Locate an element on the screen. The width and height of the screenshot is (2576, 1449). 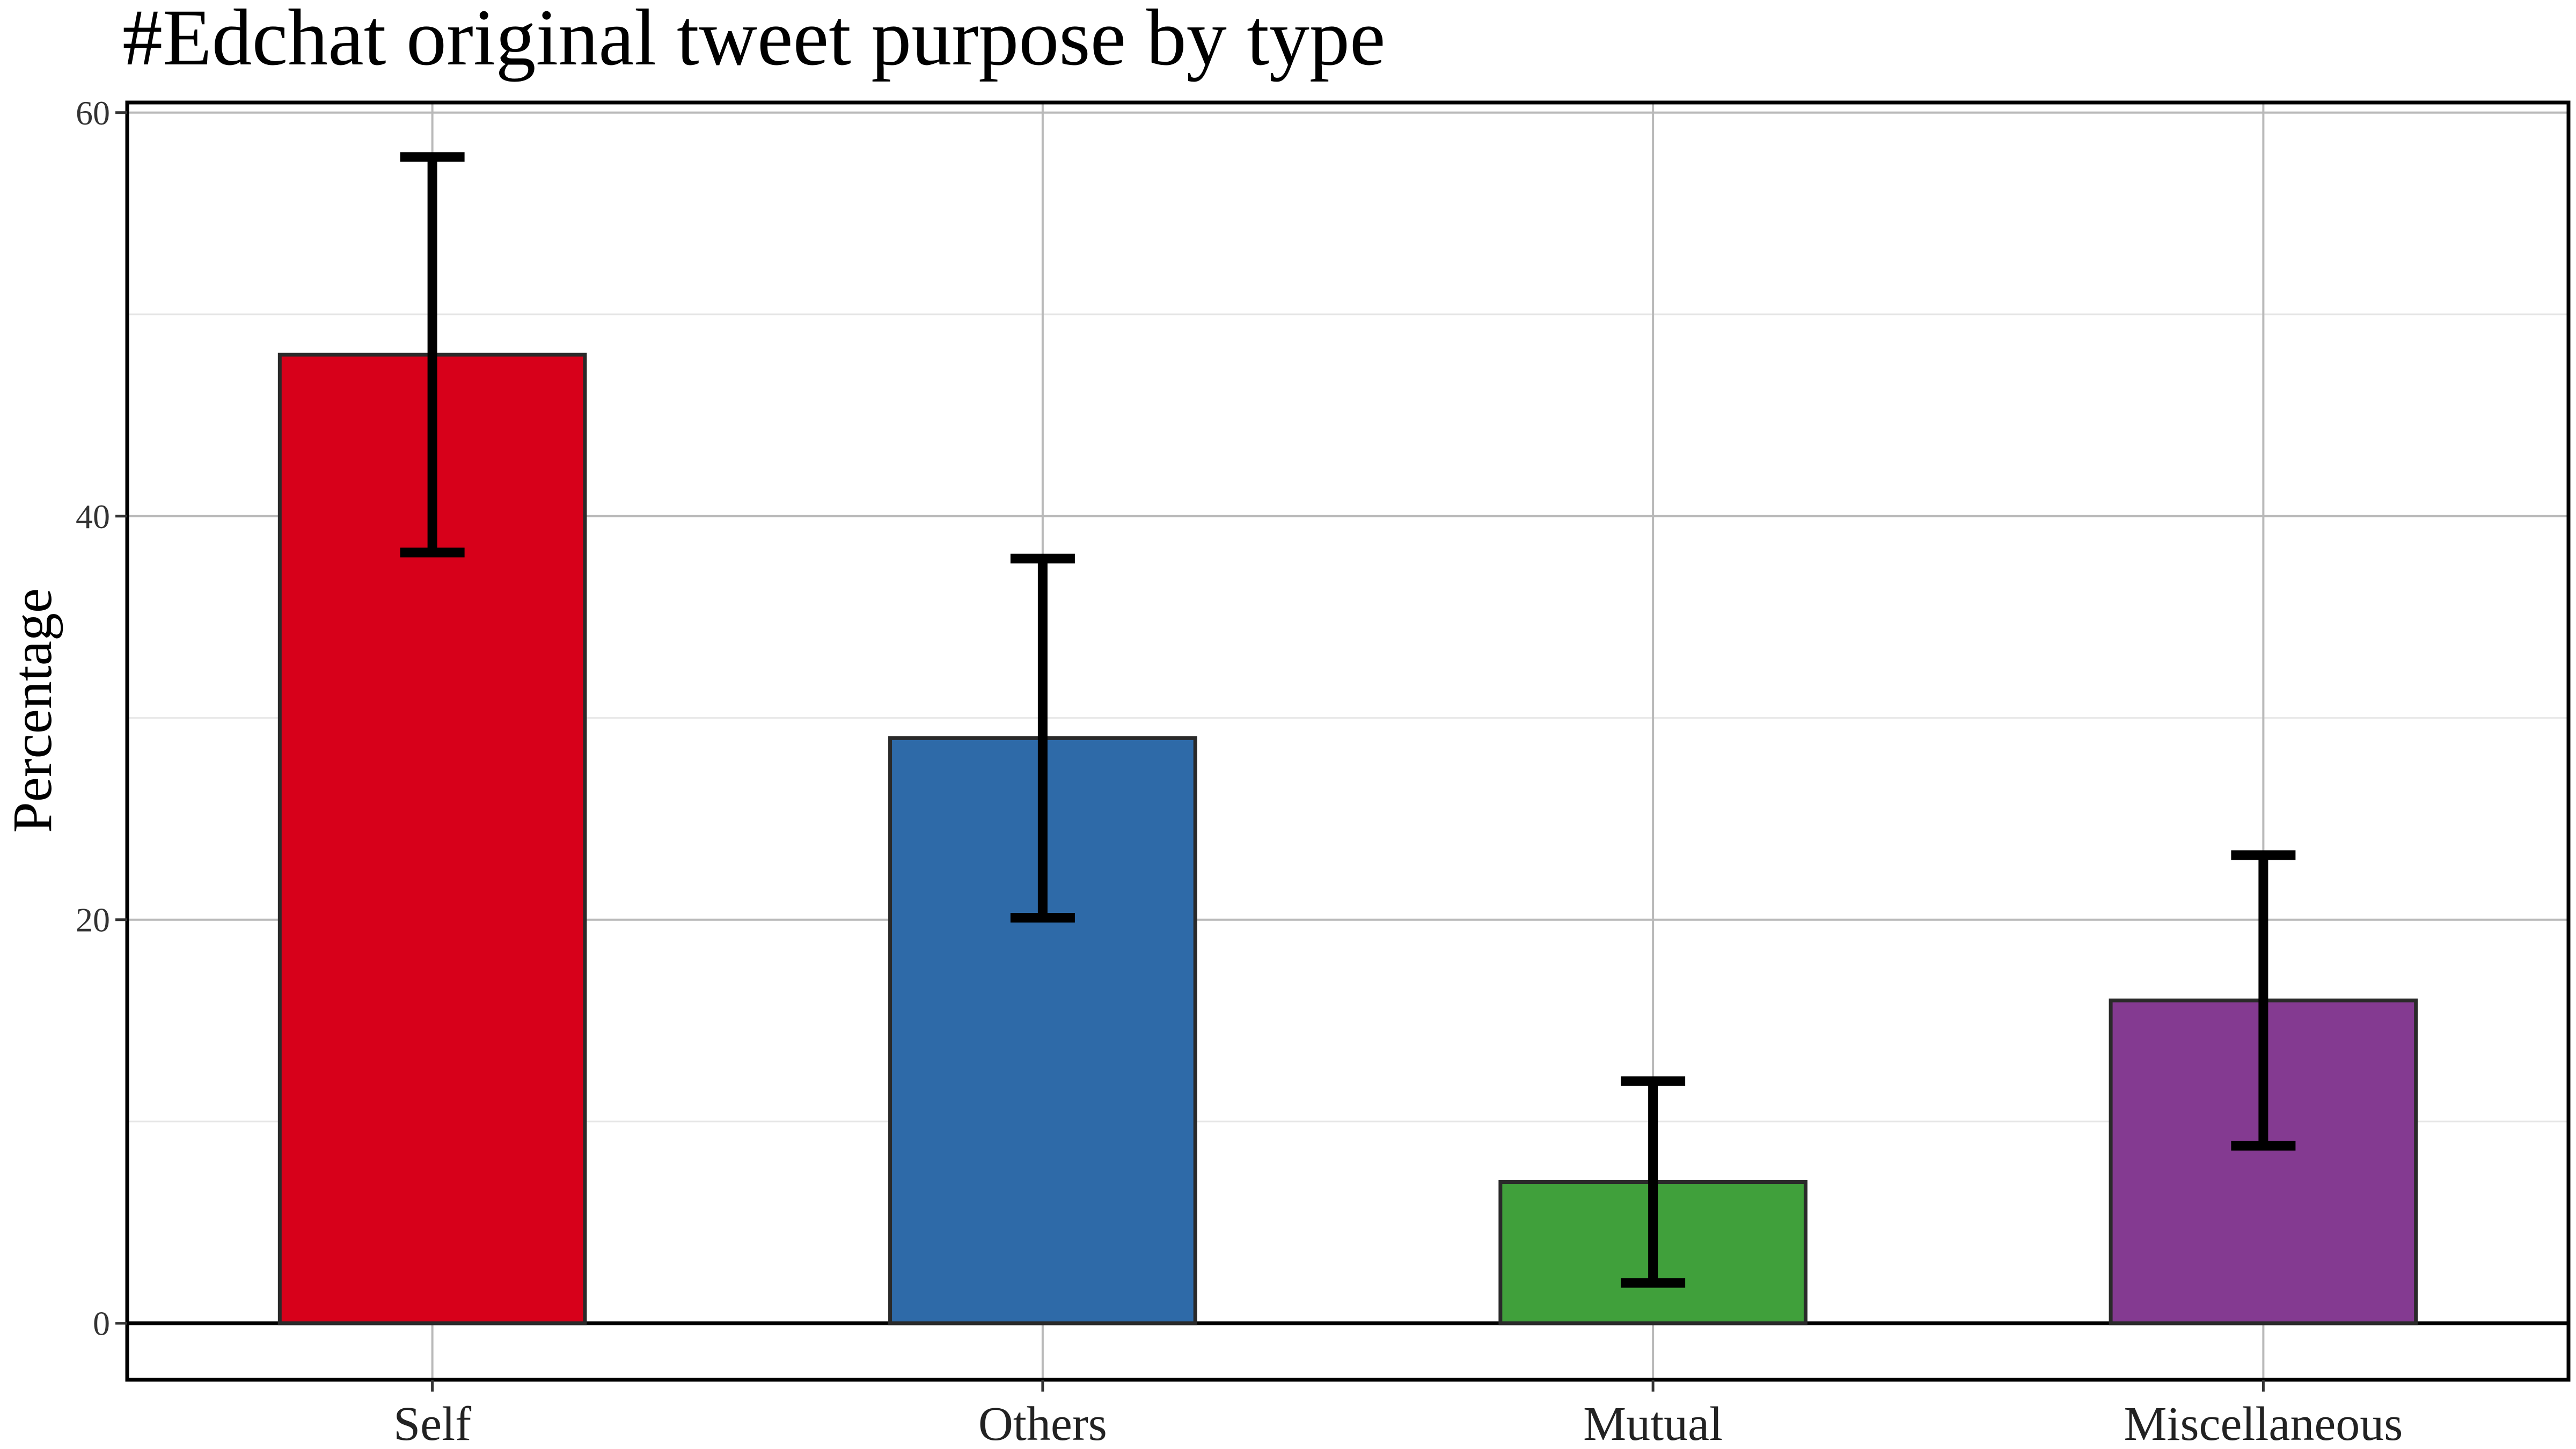
x-tick-label: Others is located at coordinates (1042, 1423).